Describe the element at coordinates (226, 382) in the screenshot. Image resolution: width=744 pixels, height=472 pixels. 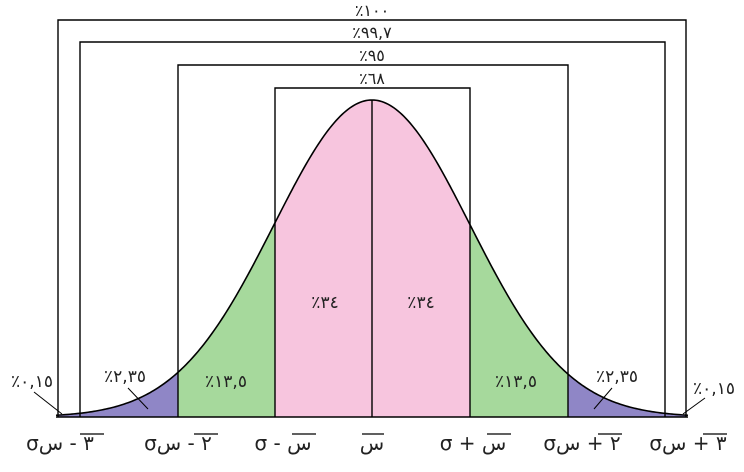
I see `green-left-label: ٪١٣,٥` at that location.